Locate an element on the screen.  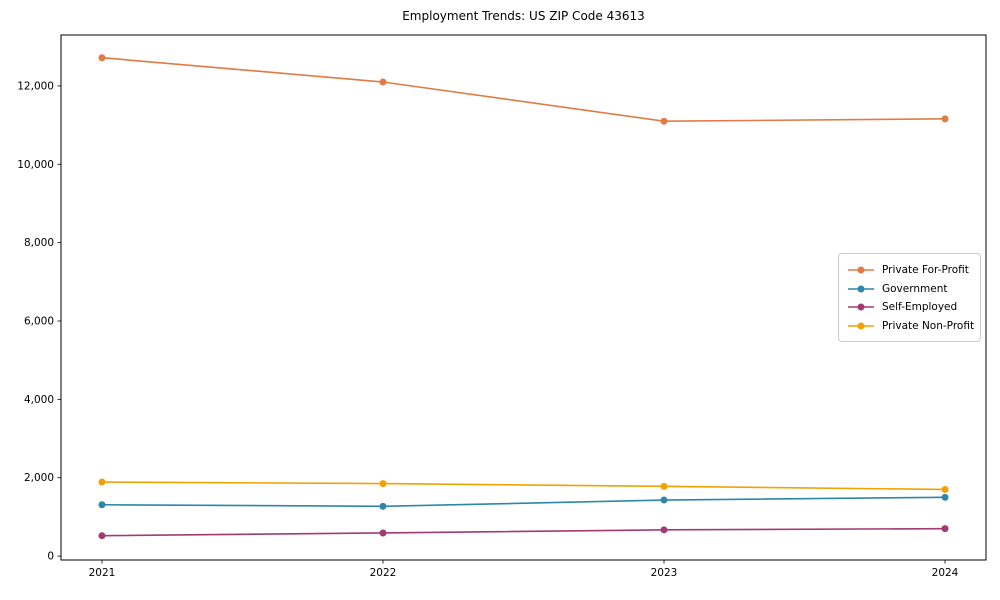
legend-label: Private Non-Profit is located at coordinates (928, 325).